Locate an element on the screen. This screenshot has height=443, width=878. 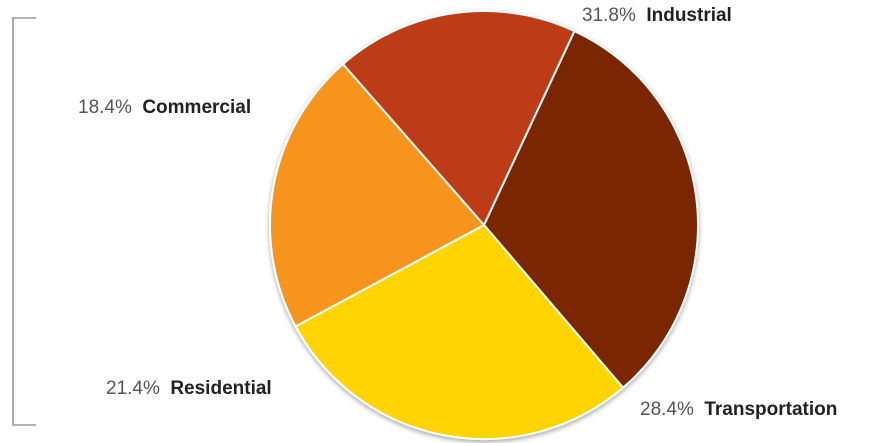
slice-name-industrial: Industrial is located at coordinates (689, 15).